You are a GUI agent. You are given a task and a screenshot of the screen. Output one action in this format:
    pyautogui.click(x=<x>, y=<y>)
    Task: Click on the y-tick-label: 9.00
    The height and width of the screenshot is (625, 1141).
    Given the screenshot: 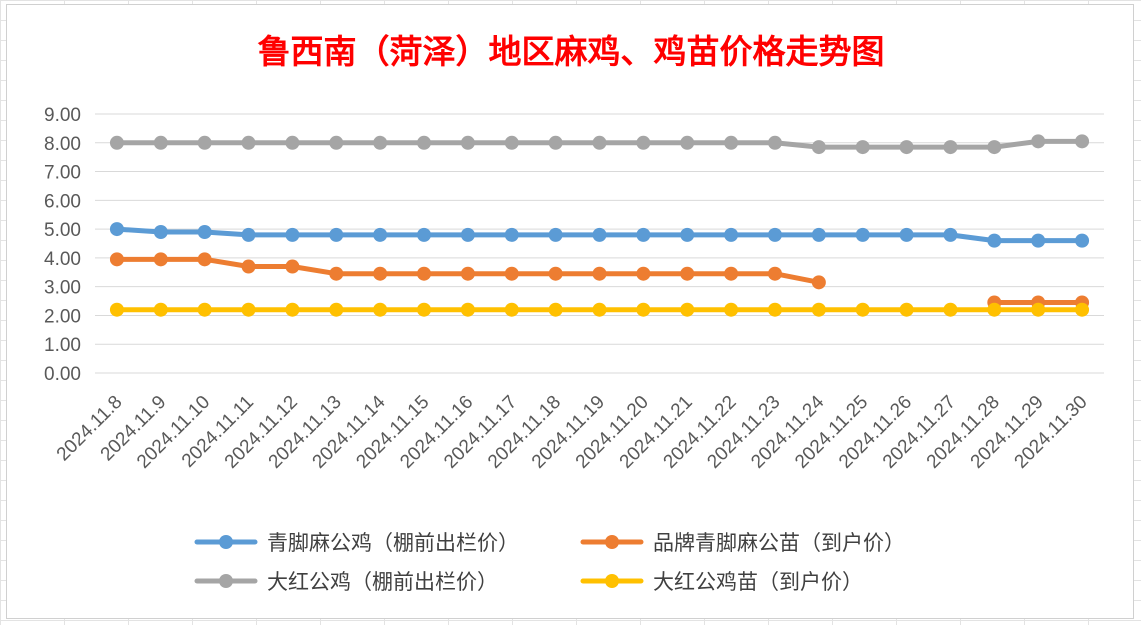 What is the action you would take?
    pyautogui.click(x=62, y=115)
    